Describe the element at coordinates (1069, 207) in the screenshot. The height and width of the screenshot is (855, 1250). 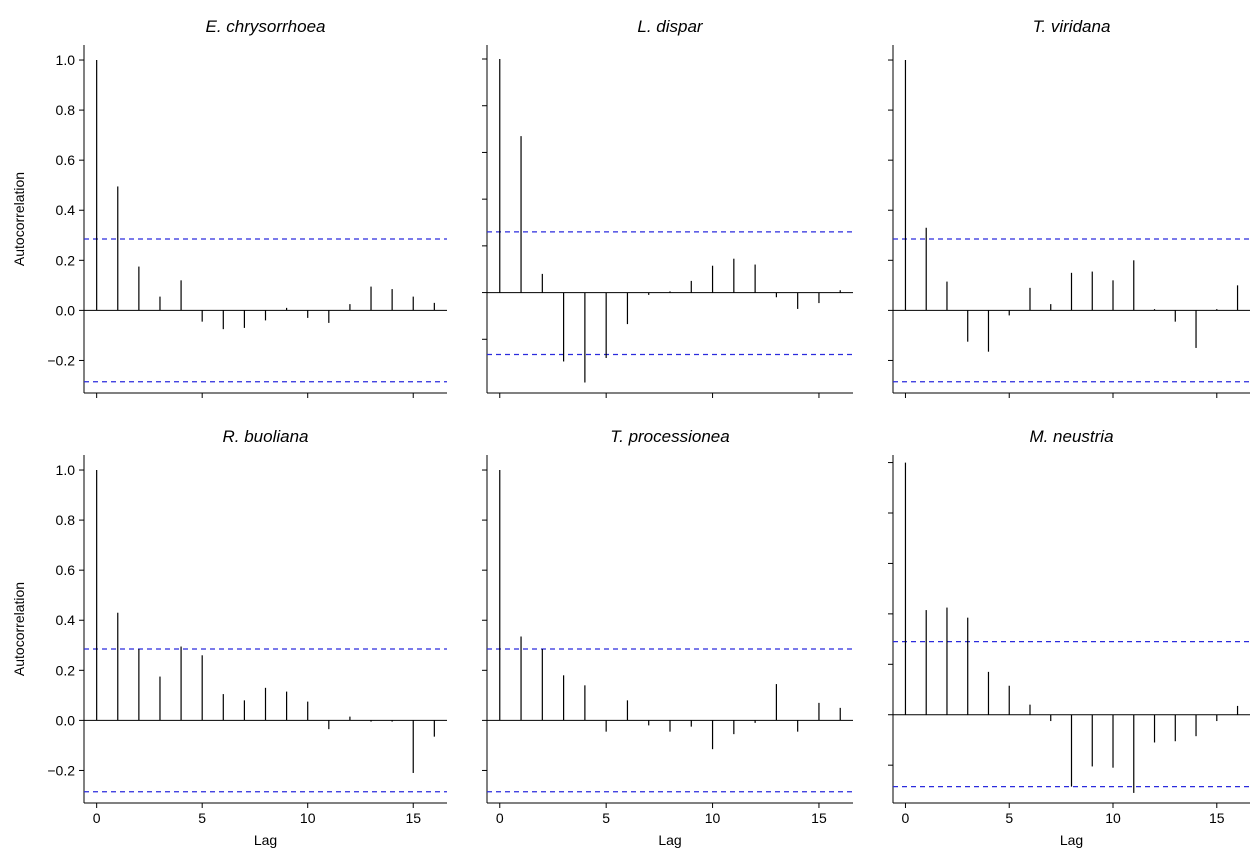
I see `acf-panel-3: T. viridana` at that location.